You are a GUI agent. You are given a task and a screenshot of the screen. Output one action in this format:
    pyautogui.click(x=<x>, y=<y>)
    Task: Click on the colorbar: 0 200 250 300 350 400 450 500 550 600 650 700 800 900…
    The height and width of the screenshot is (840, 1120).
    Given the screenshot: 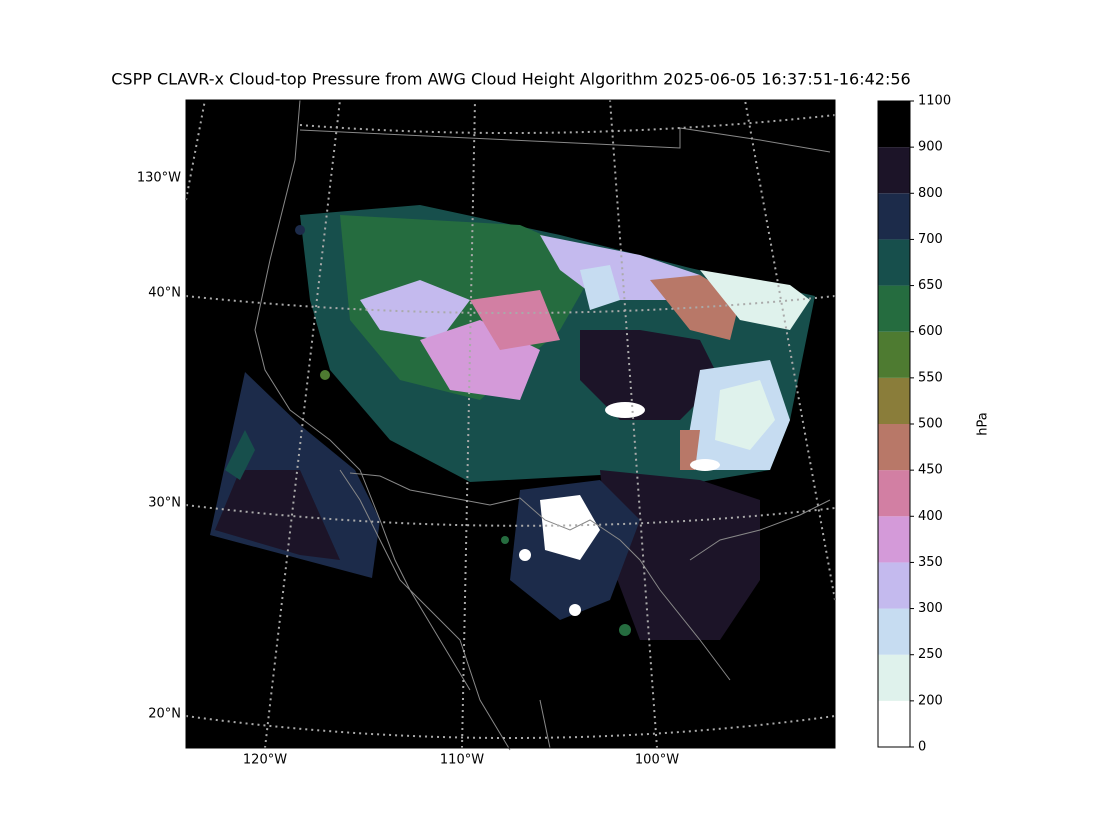 What is the action you would take?
    pyautogui.click(x=914, y=424)
    